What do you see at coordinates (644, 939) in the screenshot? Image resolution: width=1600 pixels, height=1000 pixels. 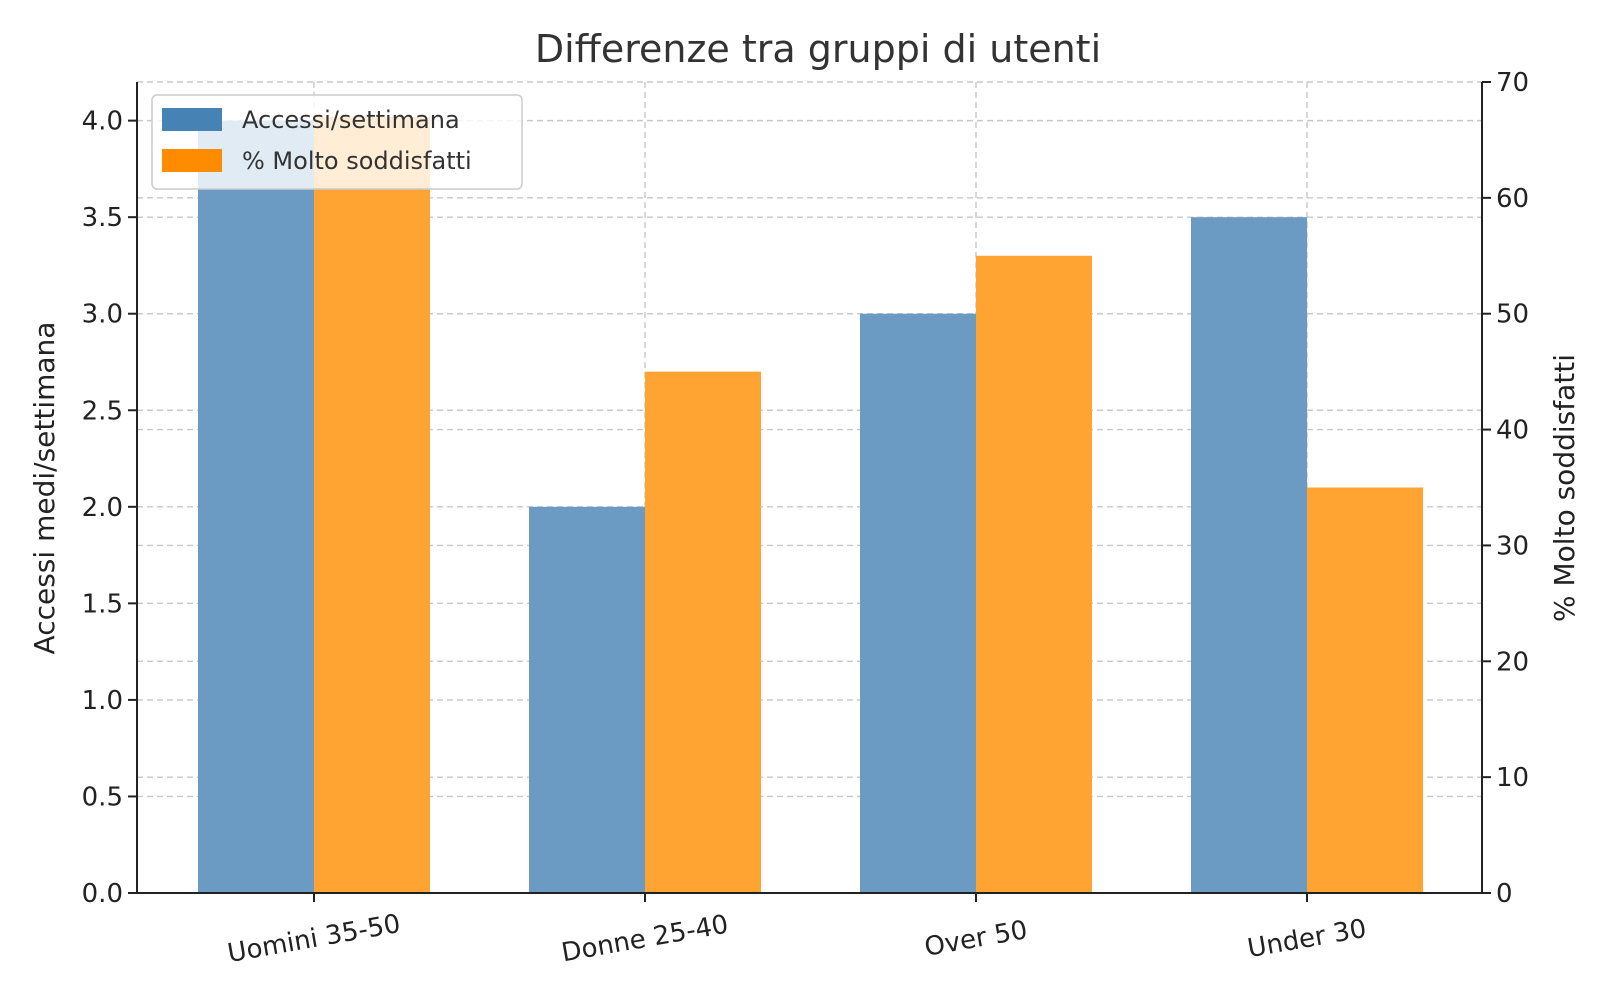 I see `x-tick-label: Donne 25-40` at bounding box center [644, 939].